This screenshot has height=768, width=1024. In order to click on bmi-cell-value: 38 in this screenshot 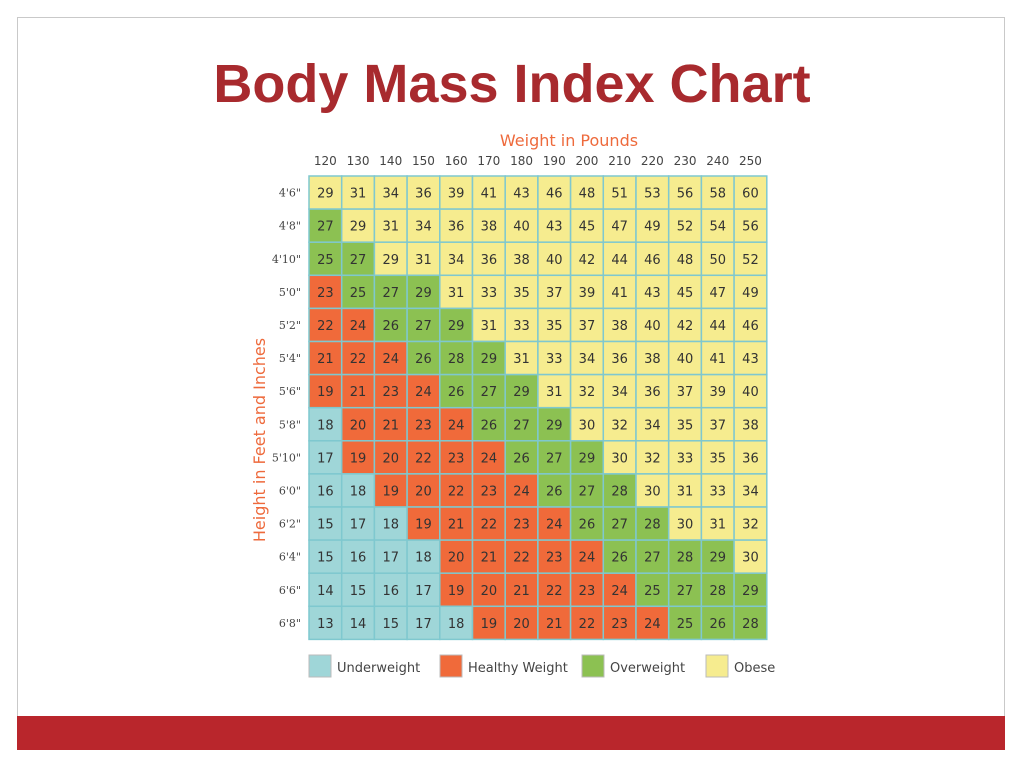, I will do `click(750, 425)`.